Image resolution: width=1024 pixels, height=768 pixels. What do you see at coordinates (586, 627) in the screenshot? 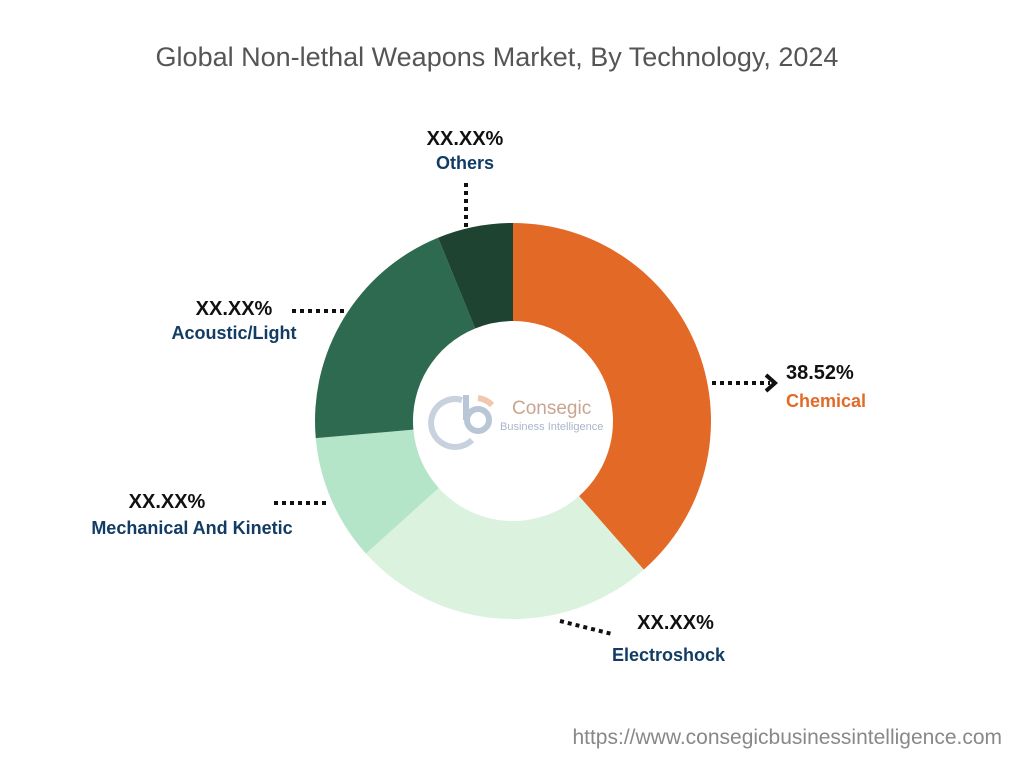
I see `leader-electroshock` at bounding box center [586, 627].